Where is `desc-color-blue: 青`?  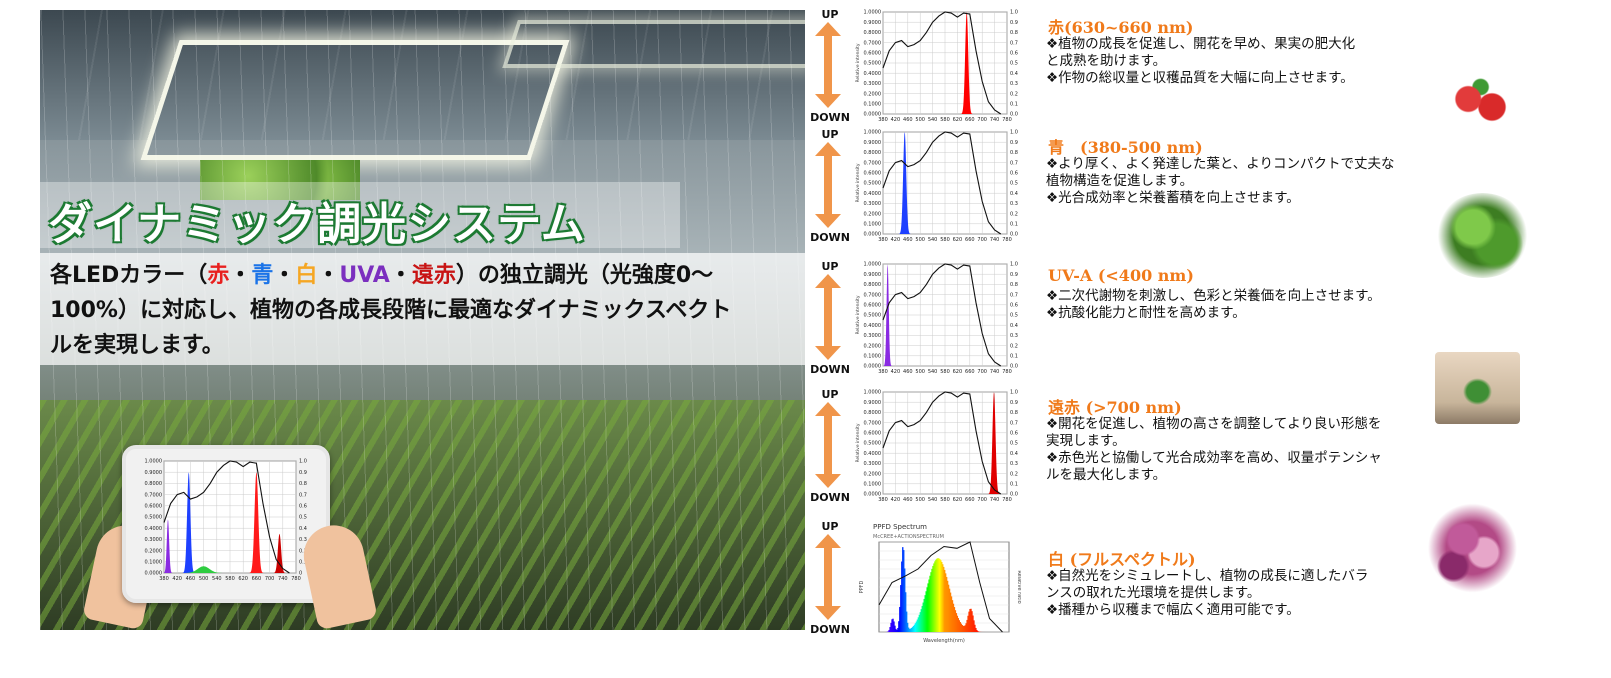 desc-color-blue: 青 is located at coordinates (262, 275).